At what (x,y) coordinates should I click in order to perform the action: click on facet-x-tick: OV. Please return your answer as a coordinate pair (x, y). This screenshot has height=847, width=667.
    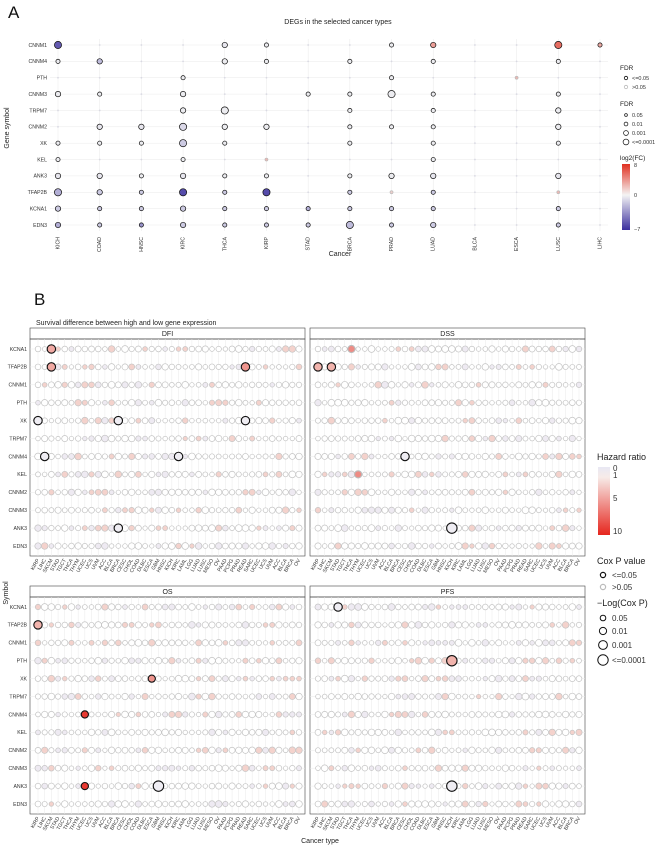
    Looking at the image, I should click on (497, 563).